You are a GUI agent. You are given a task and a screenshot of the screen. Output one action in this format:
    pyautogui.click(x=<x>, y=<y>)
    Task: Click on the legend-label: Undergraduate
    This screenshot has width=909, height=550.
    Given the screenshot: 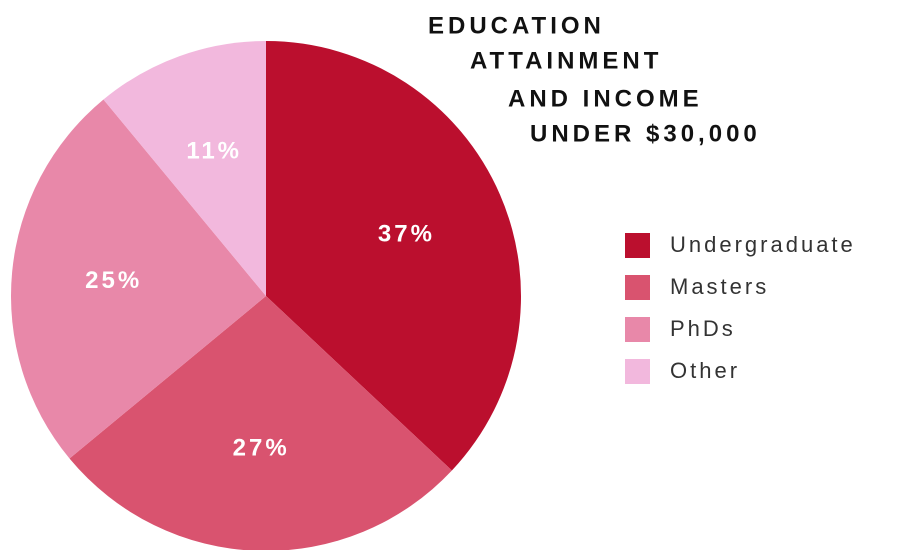 What is the action you would take?
    pyautogui.click(x=763, y=244)
    